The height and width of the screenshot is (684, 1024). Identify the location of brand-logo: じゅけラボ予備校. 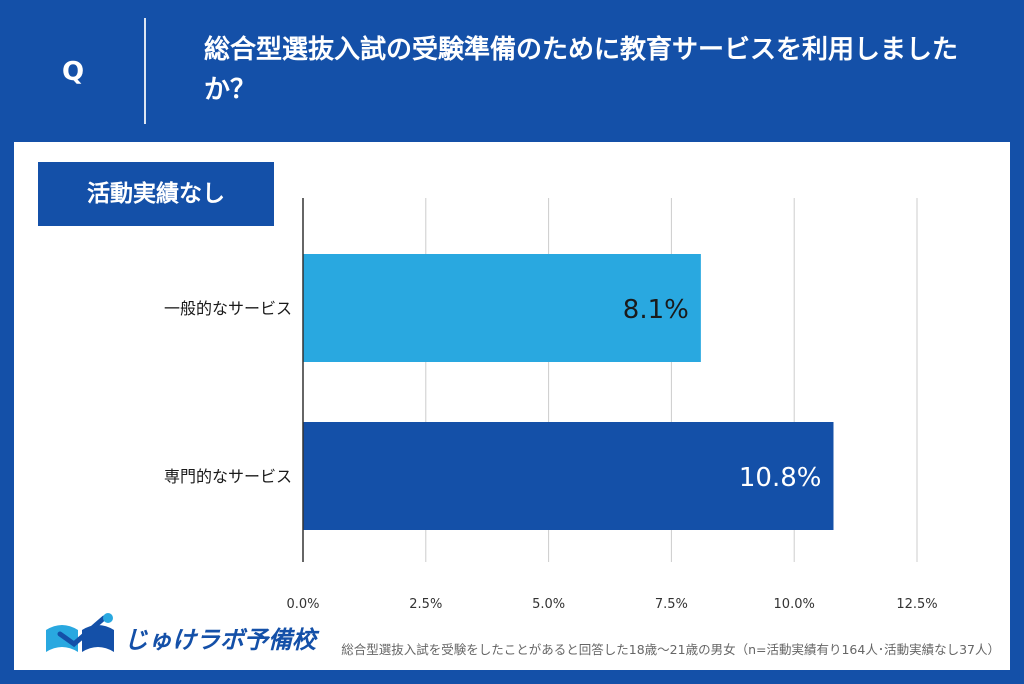
(179, 637).